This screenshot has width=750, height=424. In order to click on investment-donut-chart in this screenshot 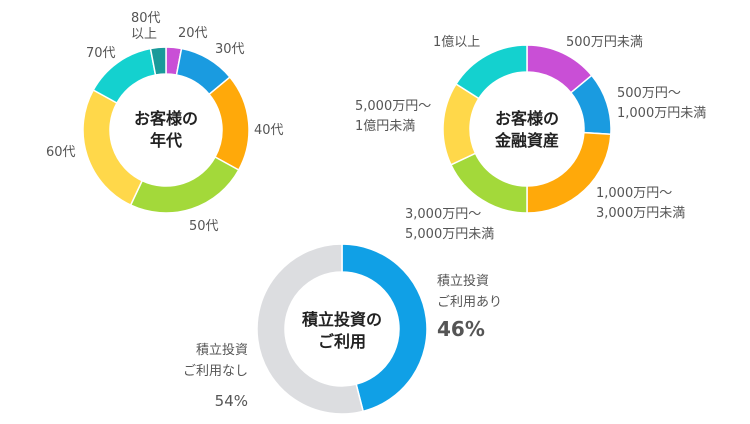, I will do `click(342, 329)`.